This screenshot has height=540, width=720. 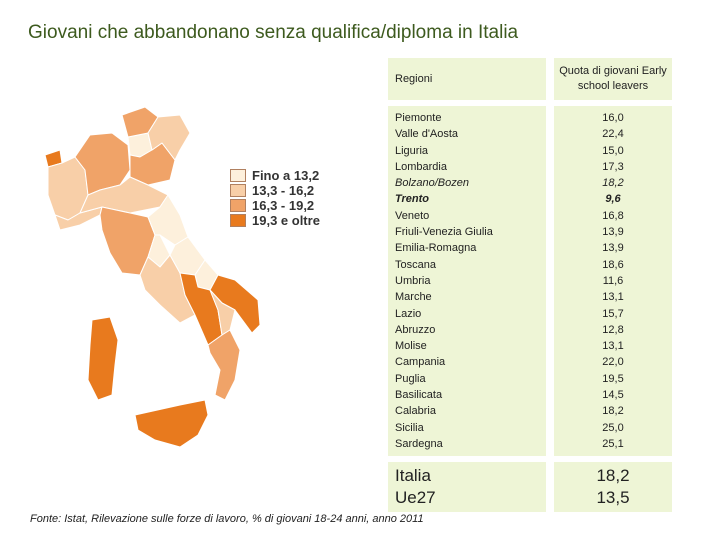 I want to click on table-row-value: 22,4, so click(x=613, y=134).